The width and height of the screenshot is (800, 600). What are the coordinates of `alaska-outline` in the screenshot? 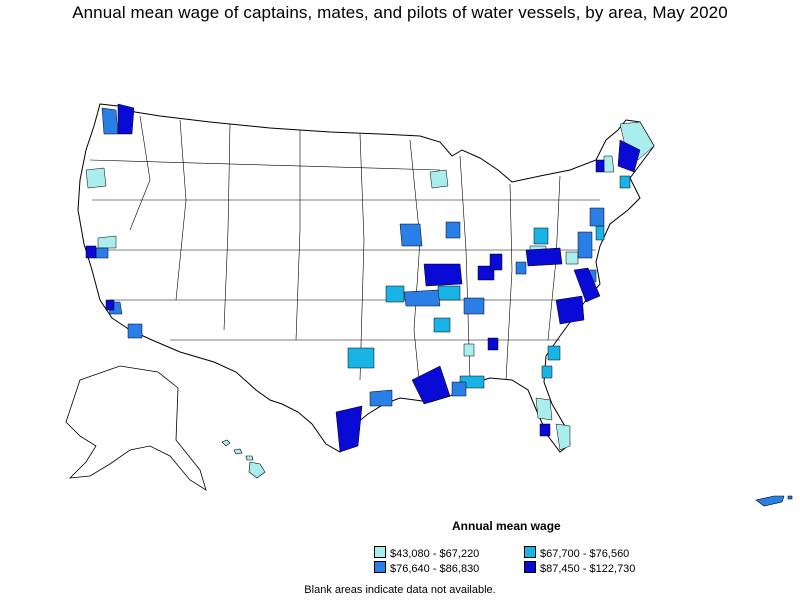 It's located at (136, 428).